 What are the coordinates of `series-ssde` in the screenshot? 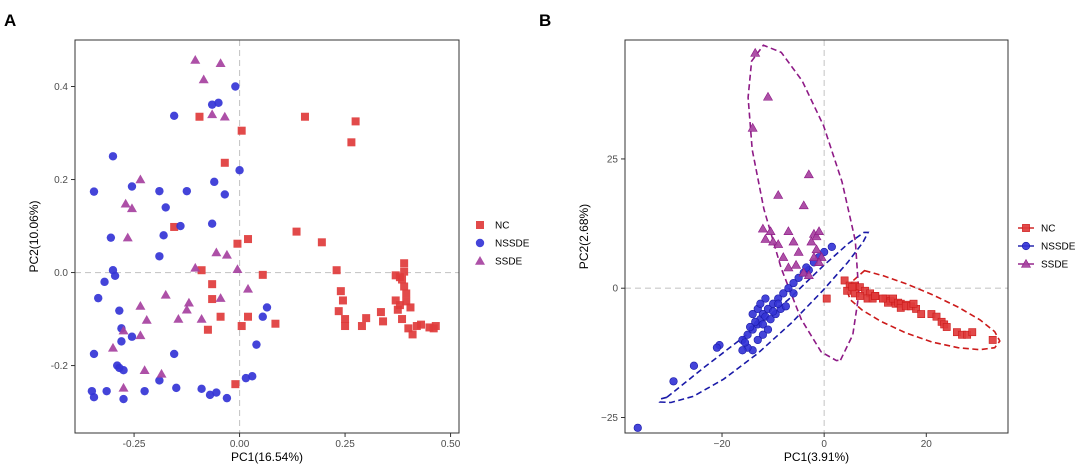 It's located at (180, 223).